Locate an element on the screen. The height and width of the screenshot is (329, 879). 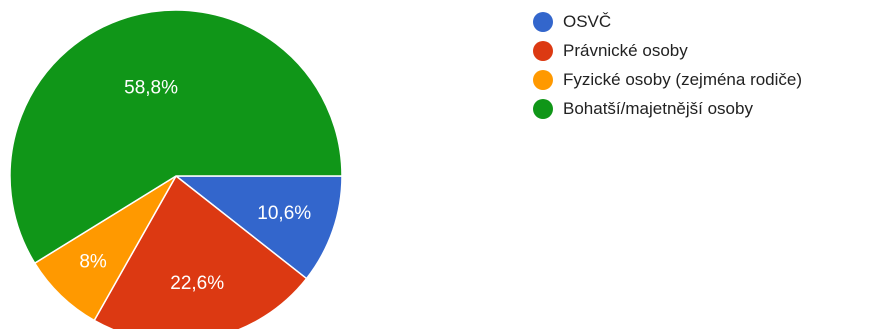
slice-value-label-3: 58,8% is located at coordinates (151, 88).